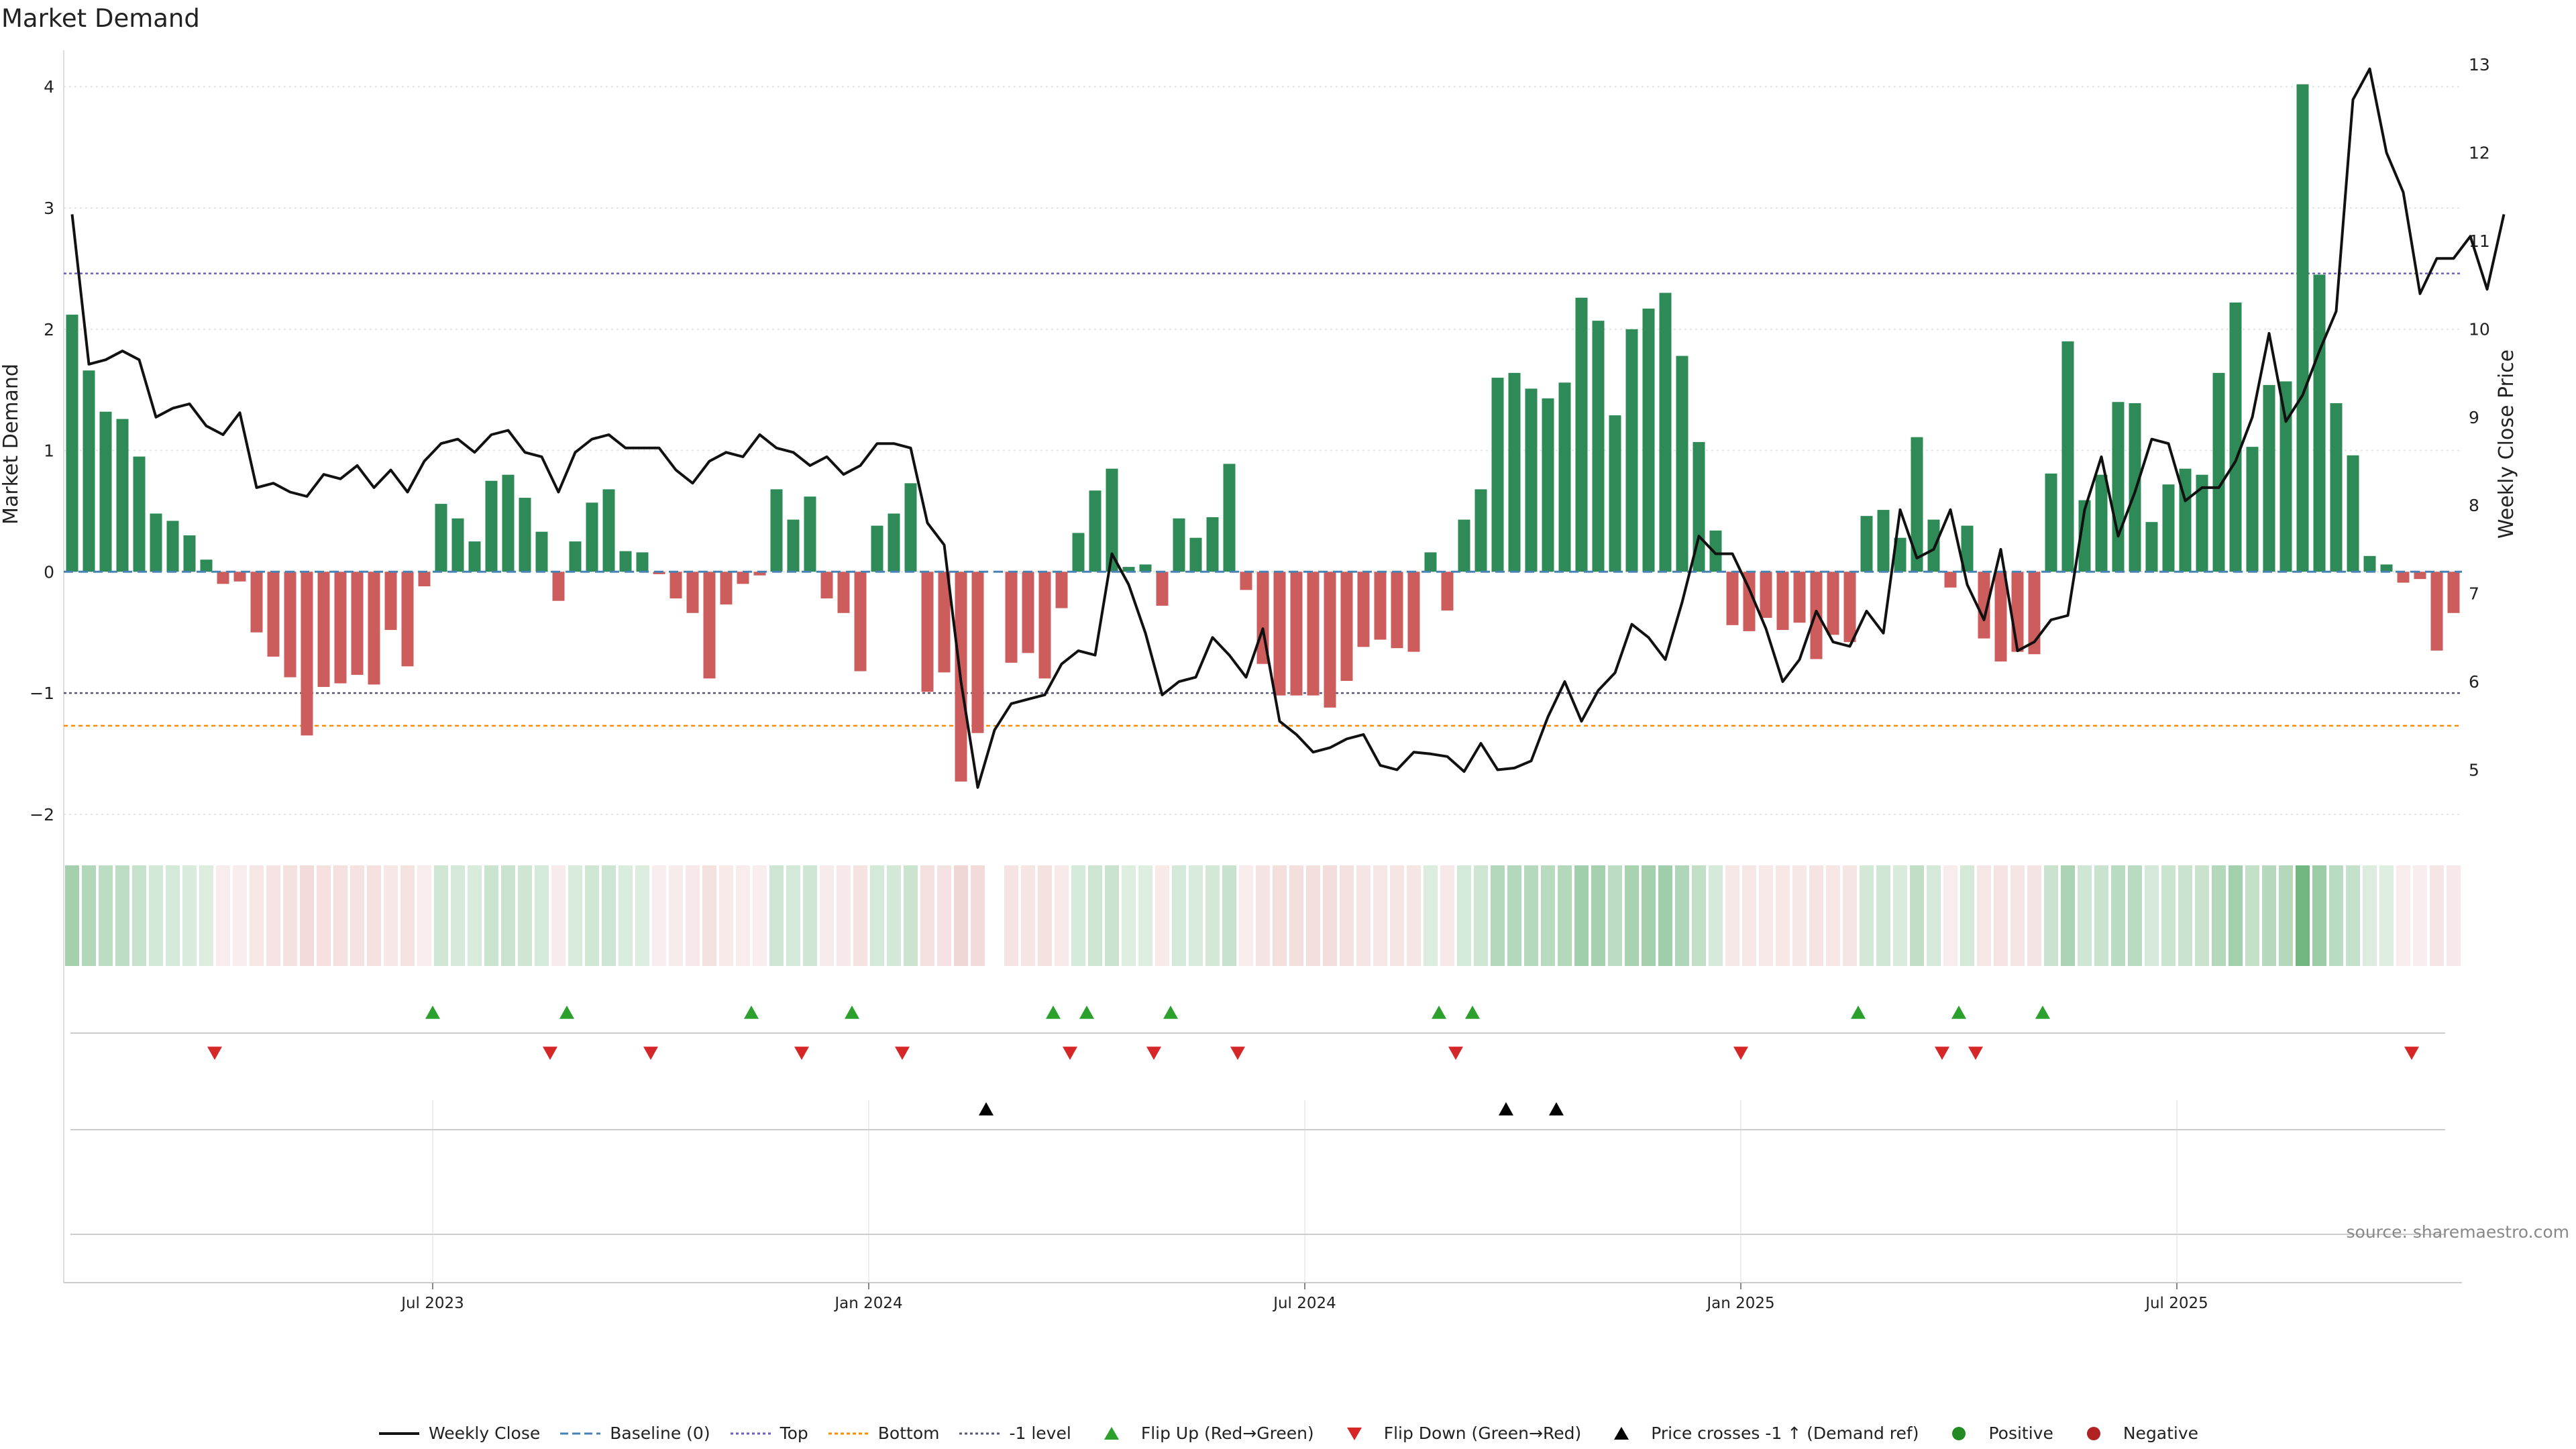 Image resolution: width=2576 pixels, height=1449 pixels. What do you see at coordinates (1995, 1433) in the screenshot?
I see `legend-item-positive: Positive` at bounding box center [1995, 1433].